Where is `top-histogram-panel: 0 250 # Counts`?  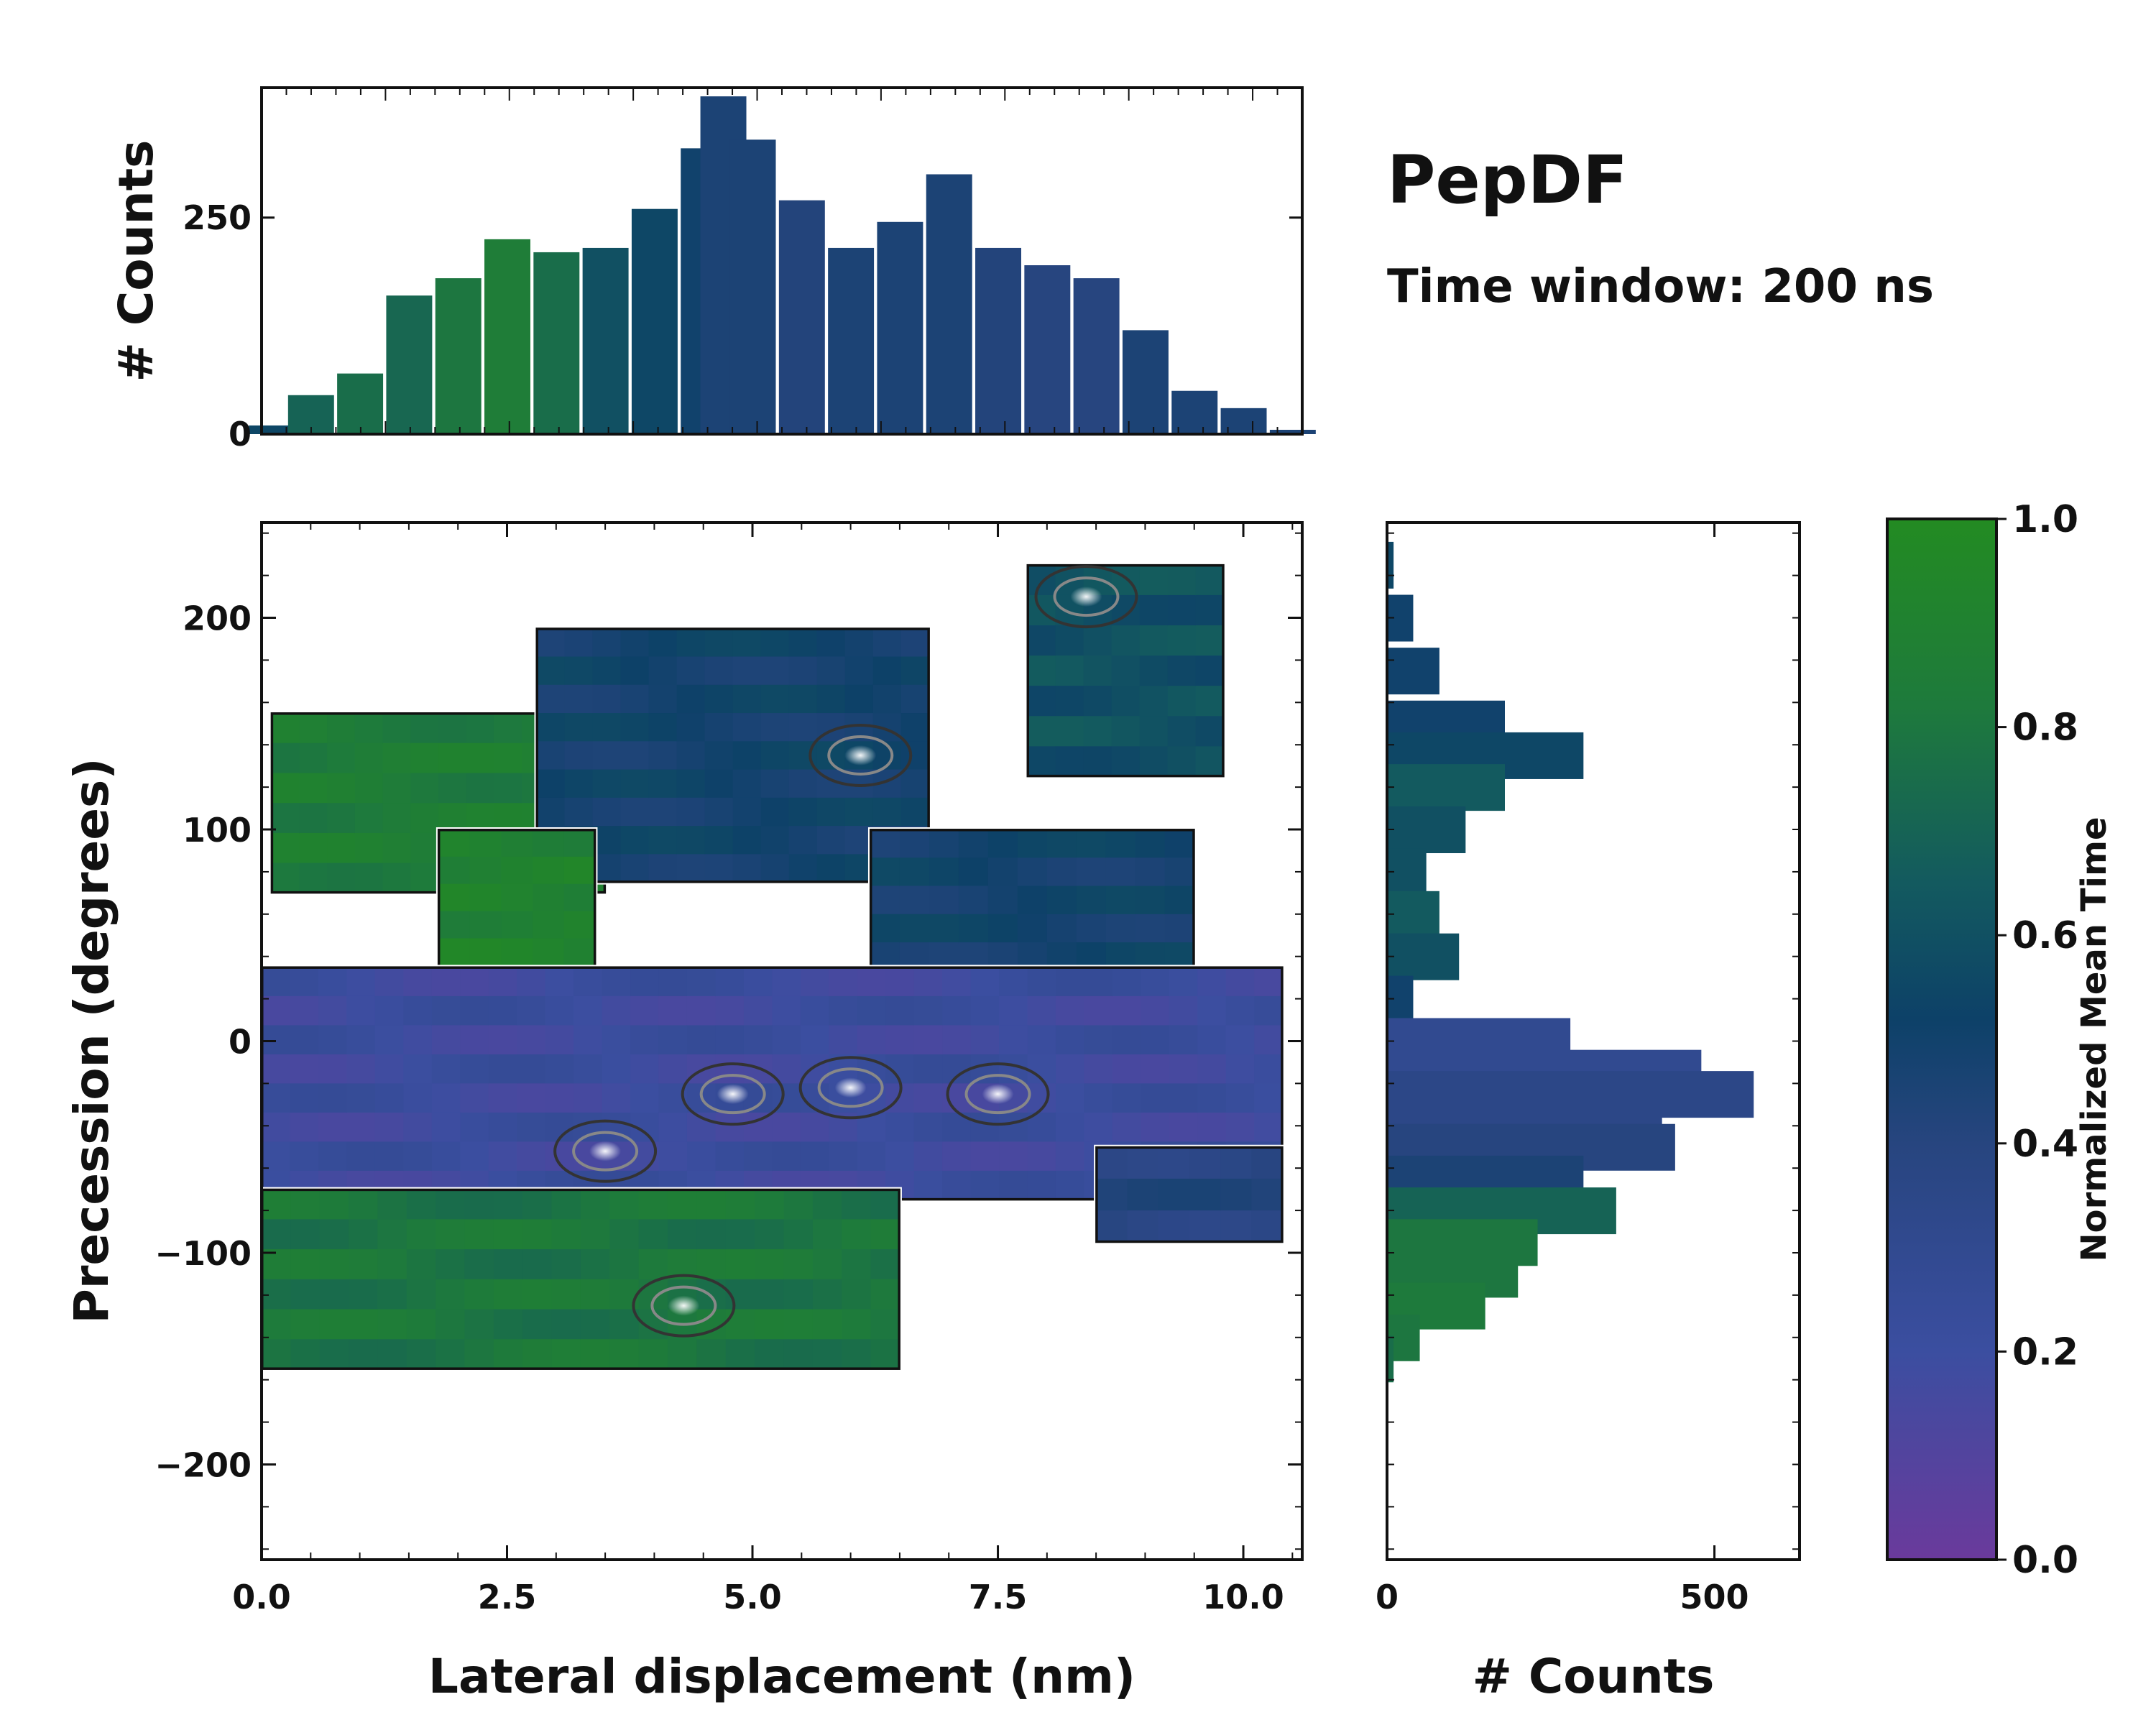 top-histogram-panel: 0 250 # Counts is located at coordinates (713, 270).